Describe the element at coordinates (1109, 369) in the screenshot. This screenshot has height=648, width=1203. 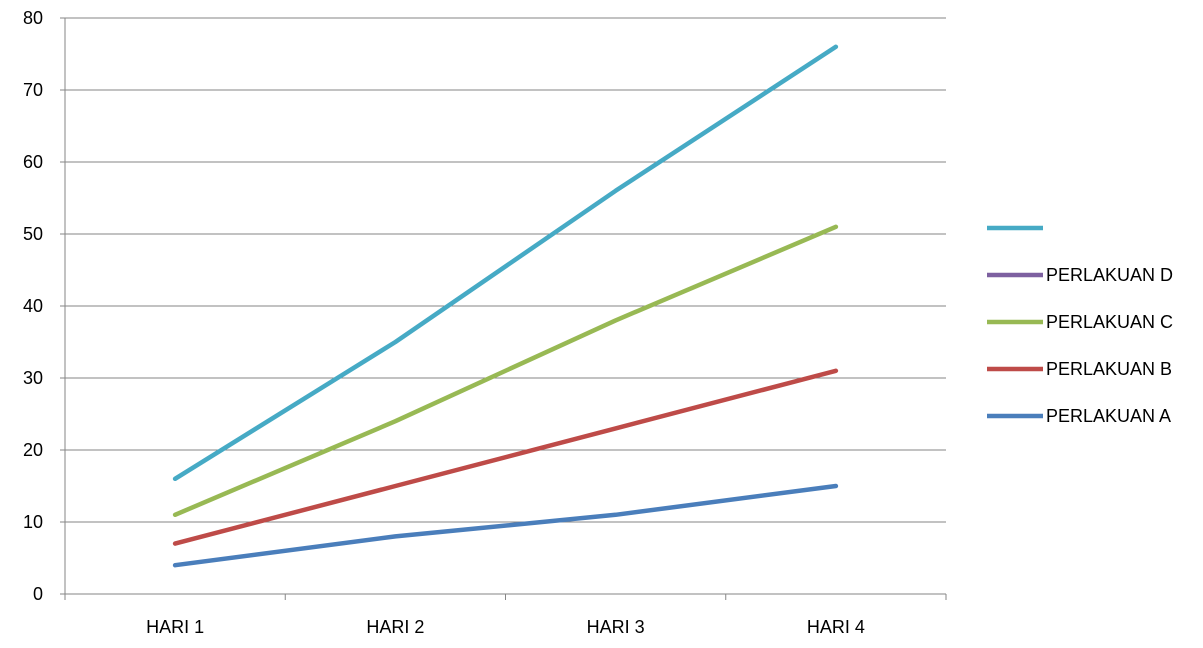
I see `legend-label: PERLAKUAN B` at that location.